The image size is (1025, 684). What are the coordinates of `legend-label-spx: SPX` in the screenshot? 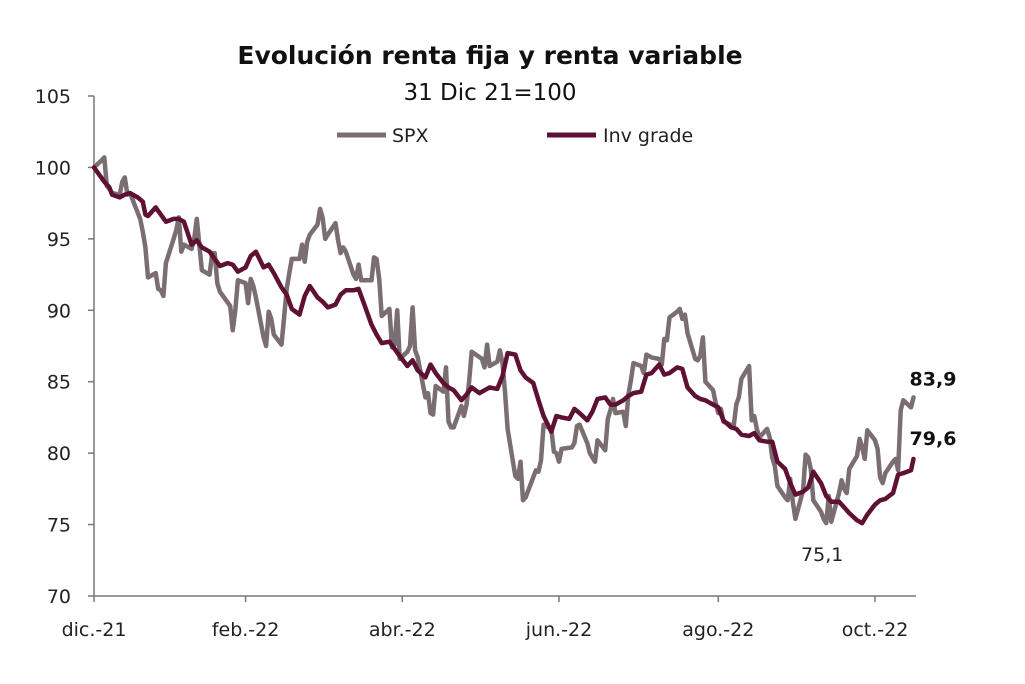 It's located at (410, 136).